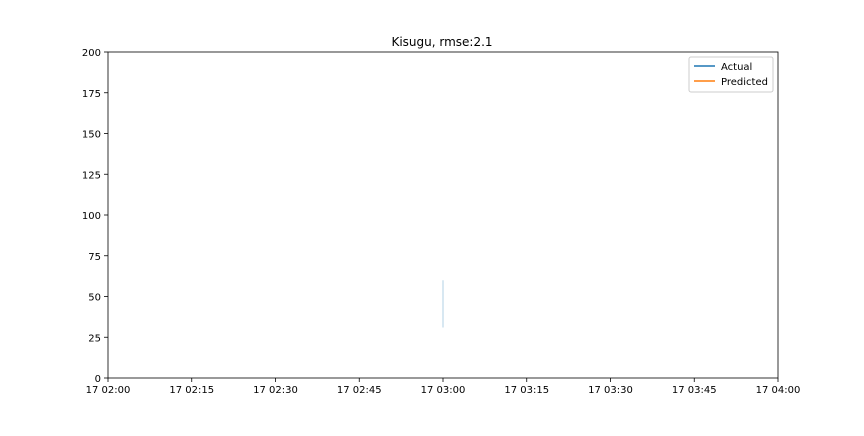  What do you see at coordinates (736, 67) in the screenshot?
I see `legend-label-actual: Actual` at bounding box center [736, 67].